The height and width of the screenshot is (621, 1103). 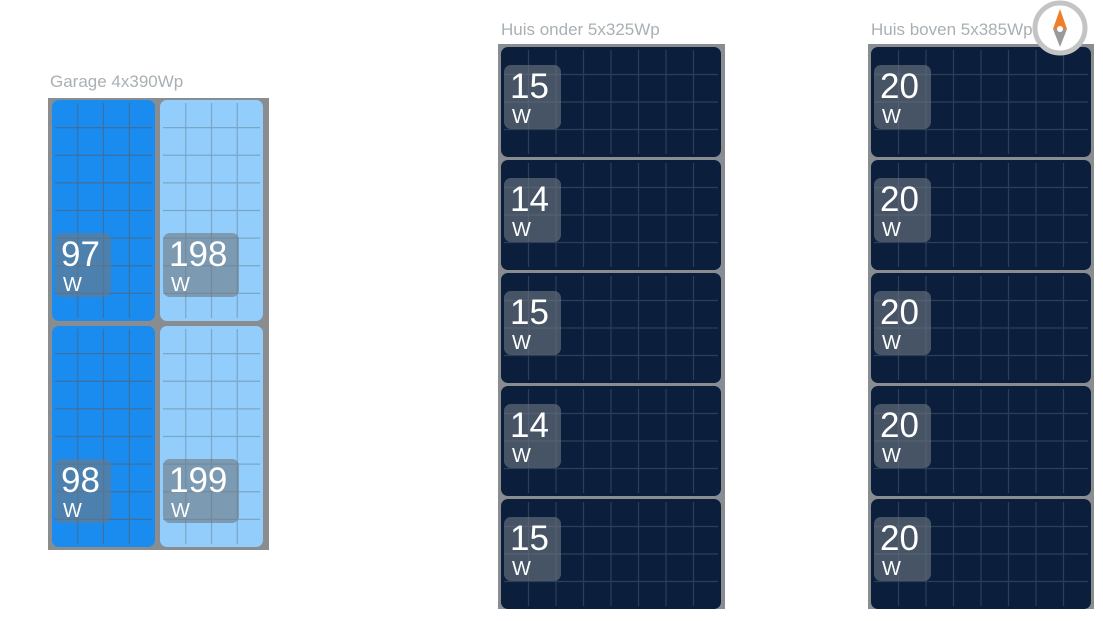 What do you see at coordinates (580, 29) in the screenshot?
I see `group-title: Huis onder 5x325Wp` at bounding box center [580, 29].